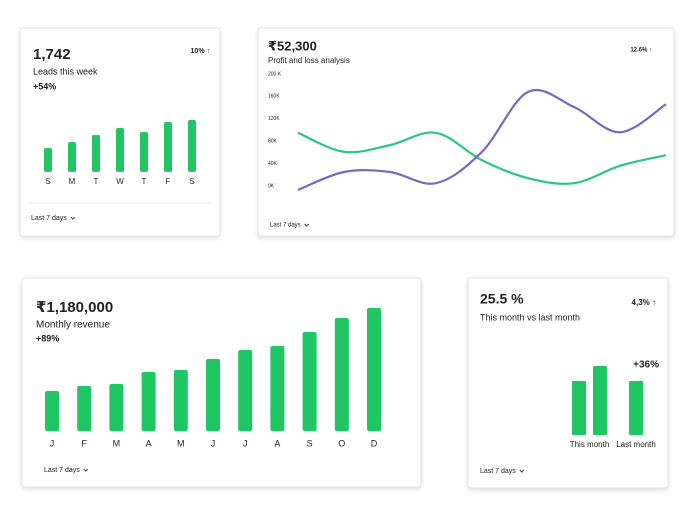 Image resolution: width=700 pixels, height=509 pixels. I want to click on x-tick-label: O, so click(341, 443).